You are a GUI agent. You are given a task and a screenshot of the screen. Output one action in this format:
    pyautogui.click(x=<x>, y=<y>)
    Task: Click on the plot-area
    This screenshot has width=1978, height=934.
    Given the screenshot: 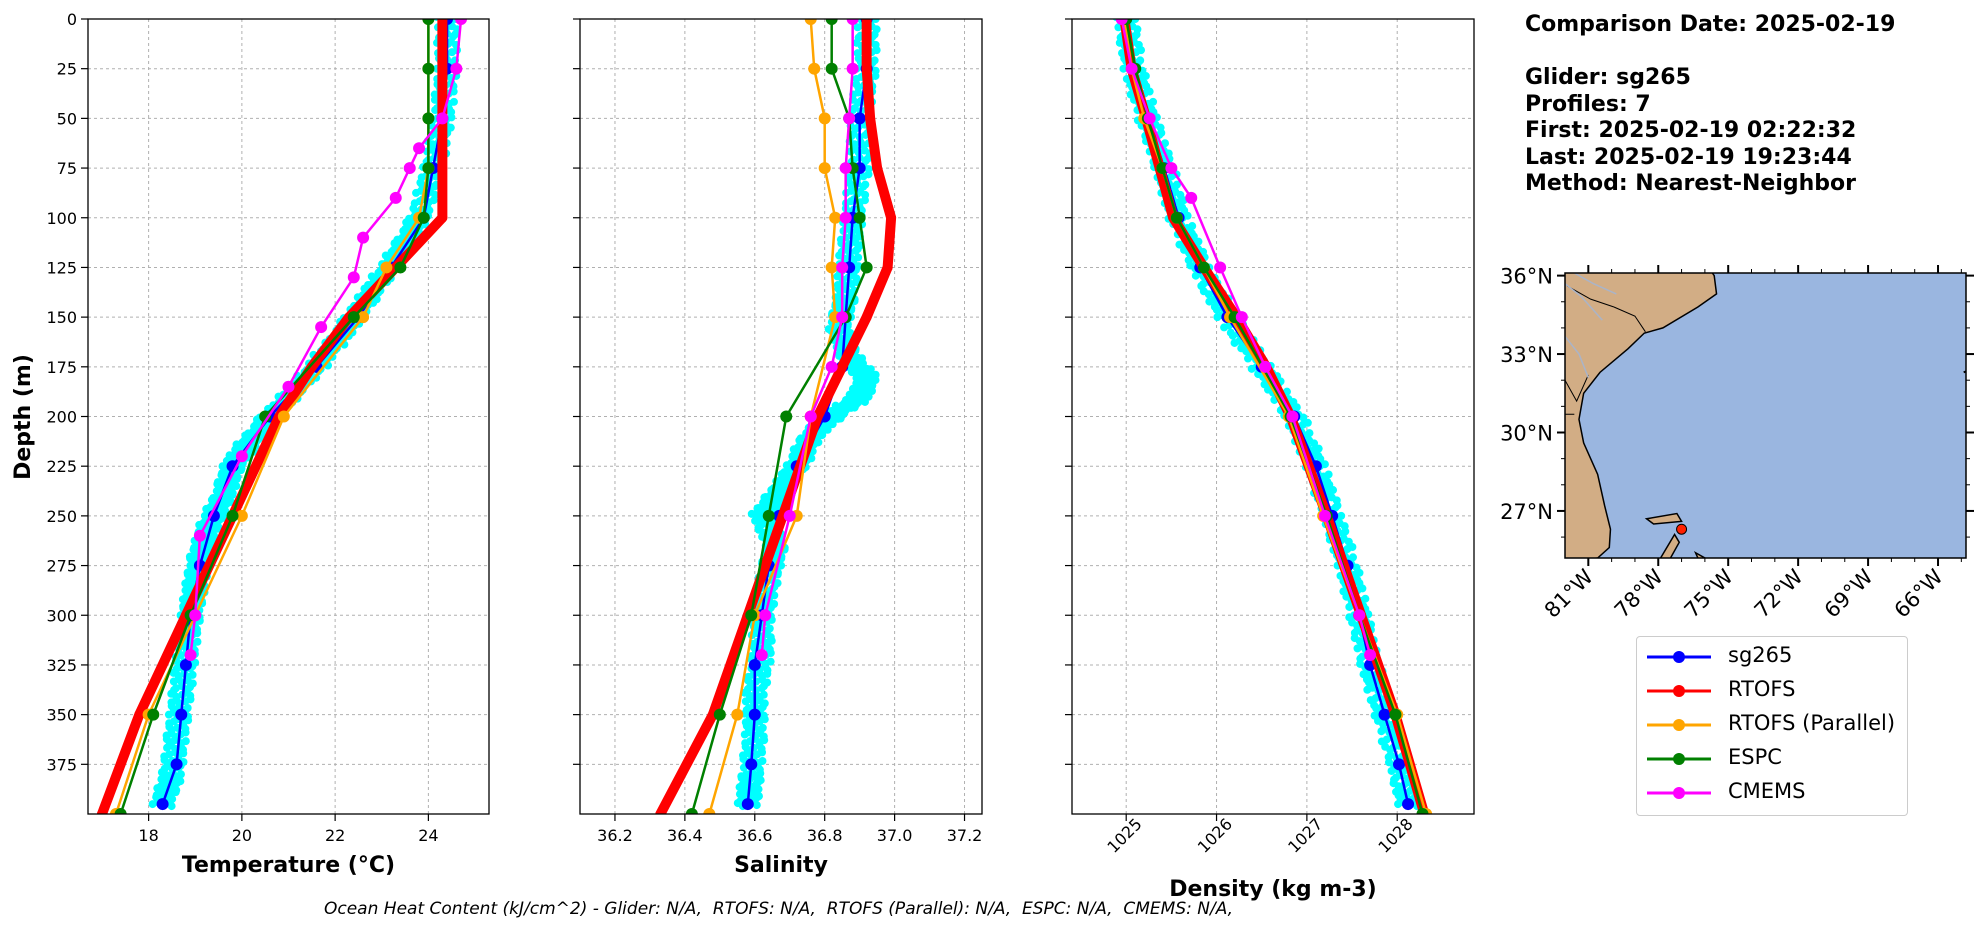 What is the action you would take?
    pyautogui.click(x=776, y=416)
    